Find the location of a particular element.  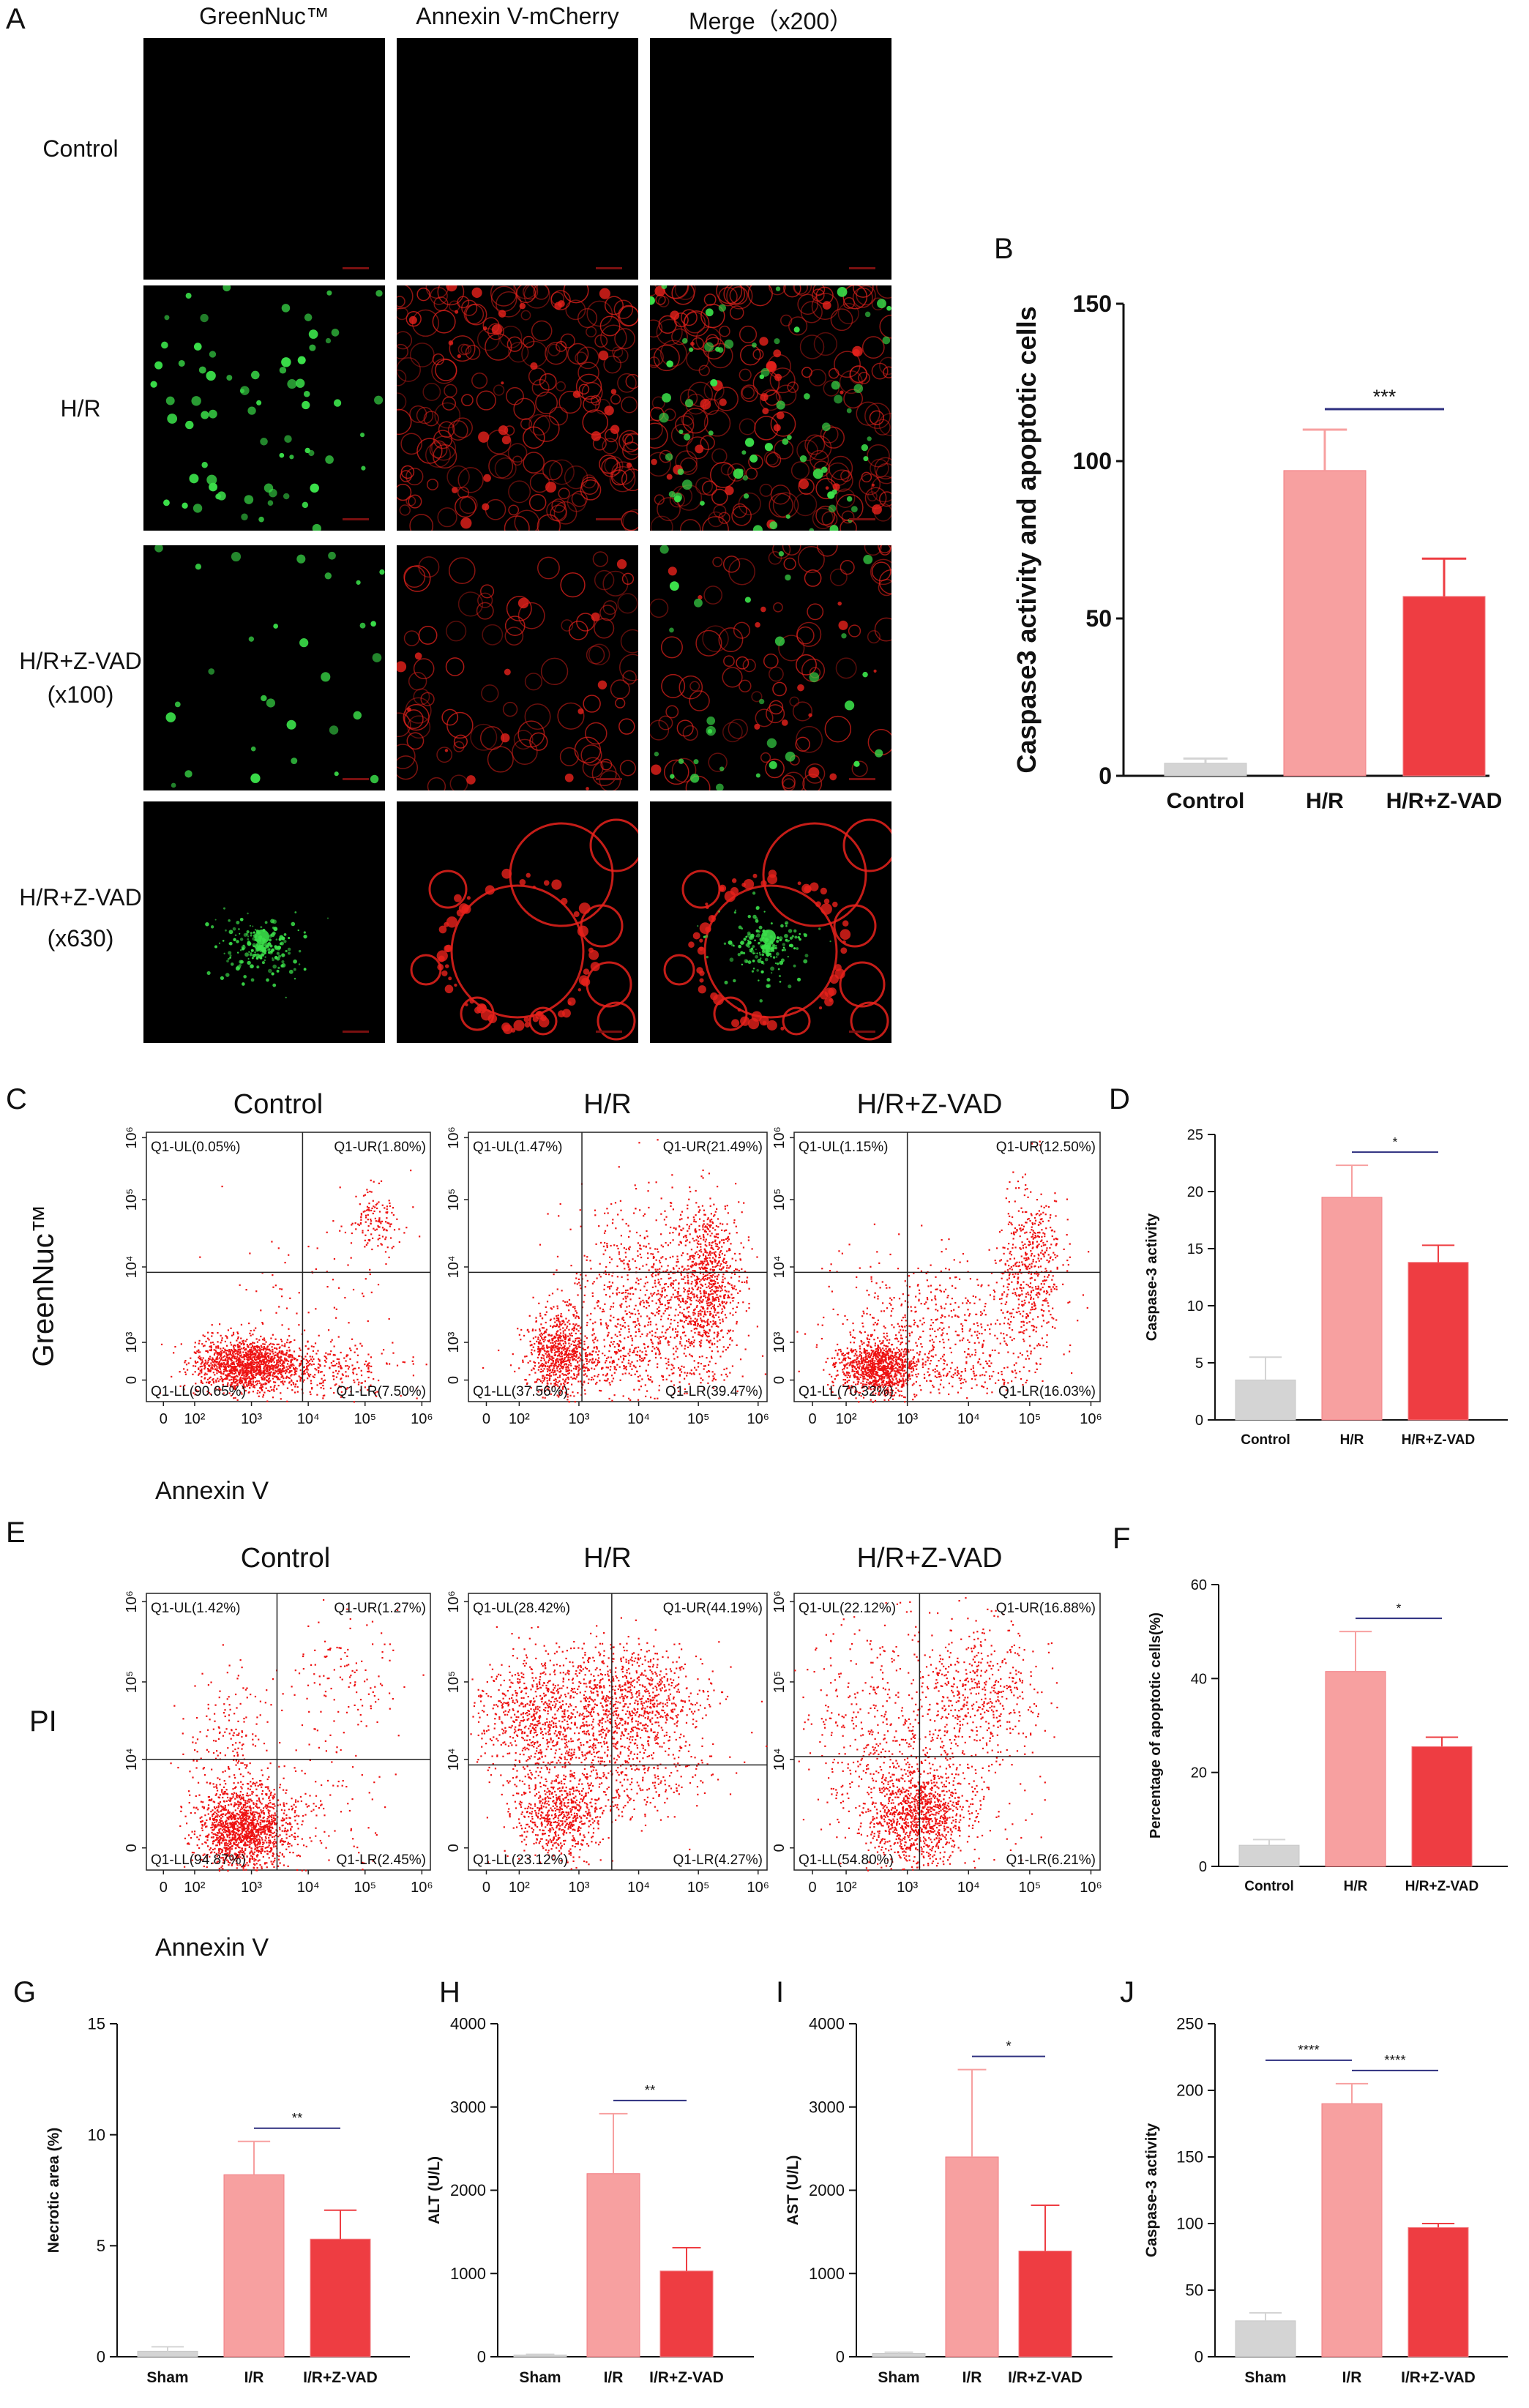

green-speck is located at coordinates (251, 933).